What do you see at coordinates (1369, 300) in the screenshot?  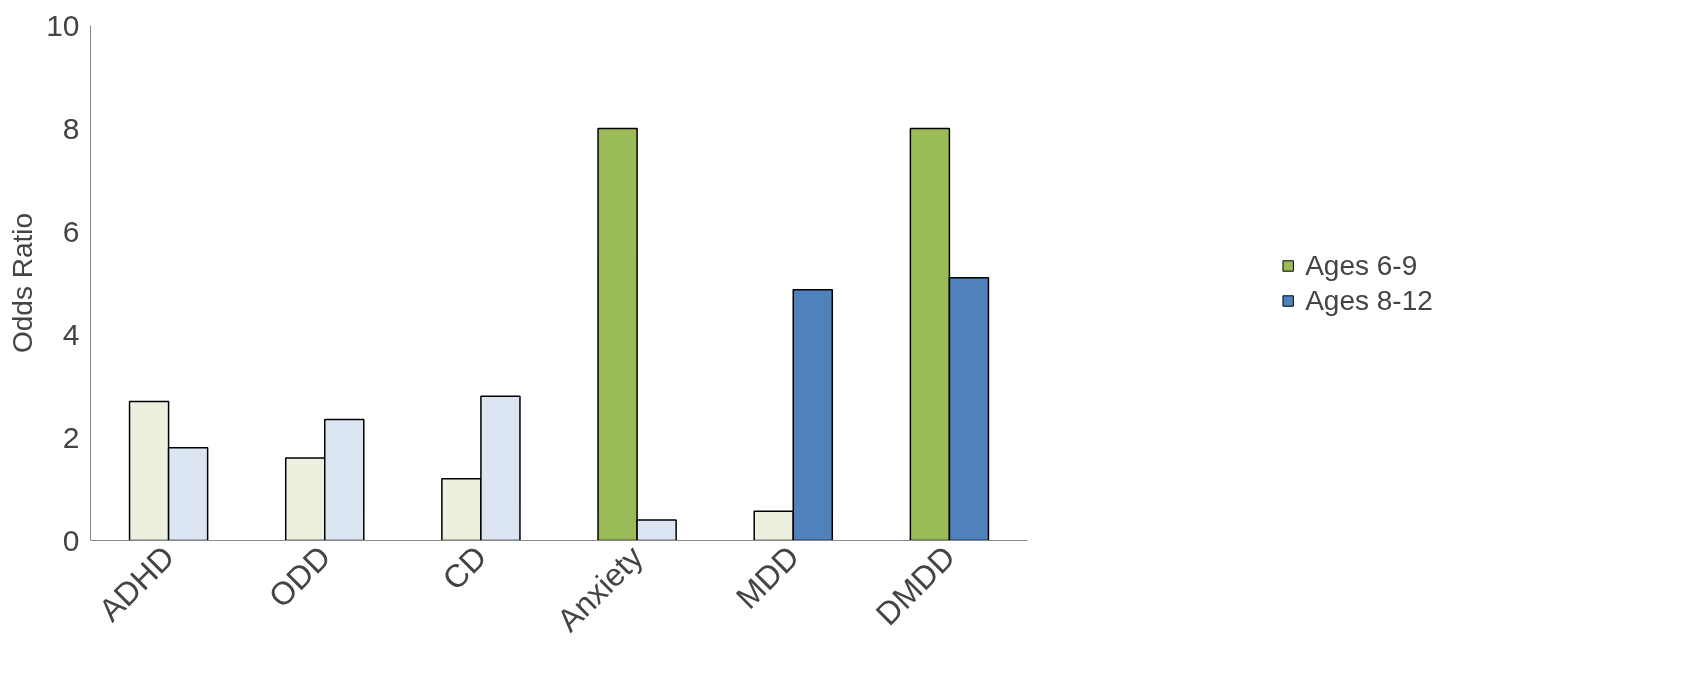 I see `legend-label: Ages 8-12` at bounding box center [1369, 300].